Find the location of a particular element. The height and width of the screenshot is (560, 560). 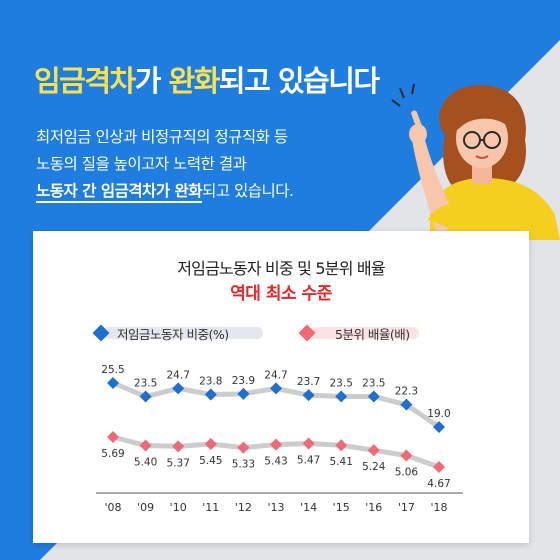

series-1-data-label: 23.7 is located at coordinates (308, 382).